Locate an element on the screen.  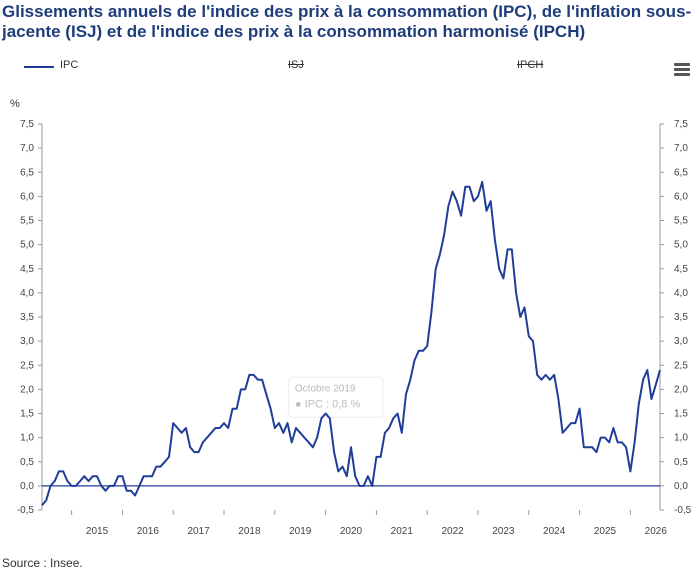
y-tick-label-right: 6,5 is located at coordinates (681, 172).